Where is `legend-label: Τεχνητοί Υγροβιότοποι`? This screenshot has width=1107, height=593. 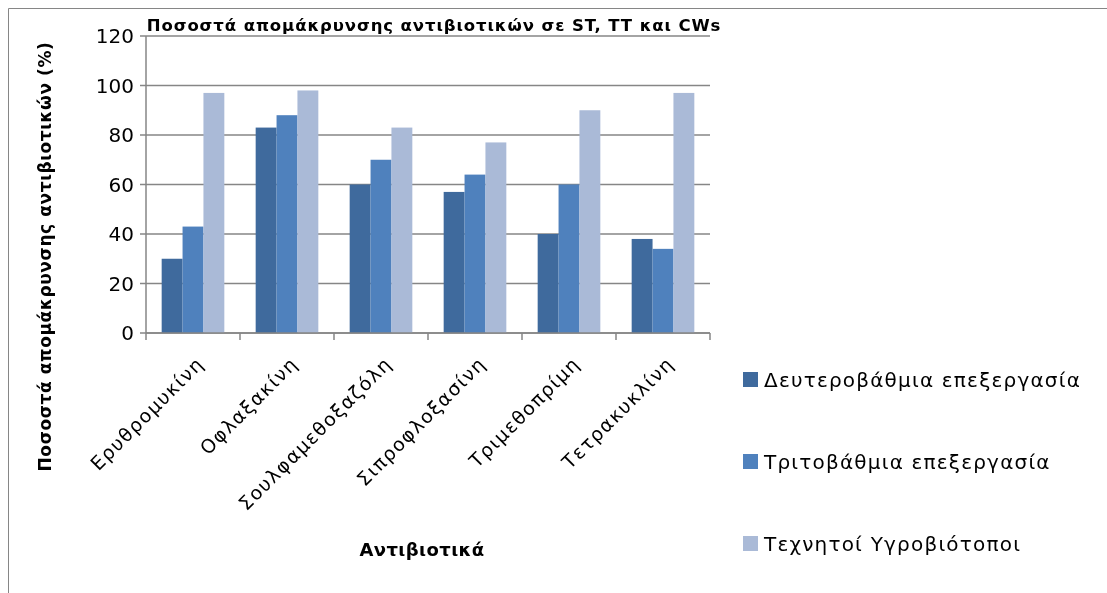 legend-label: Τεχνητοί Υγροβιότοποι is located at coordinates (892, 543).